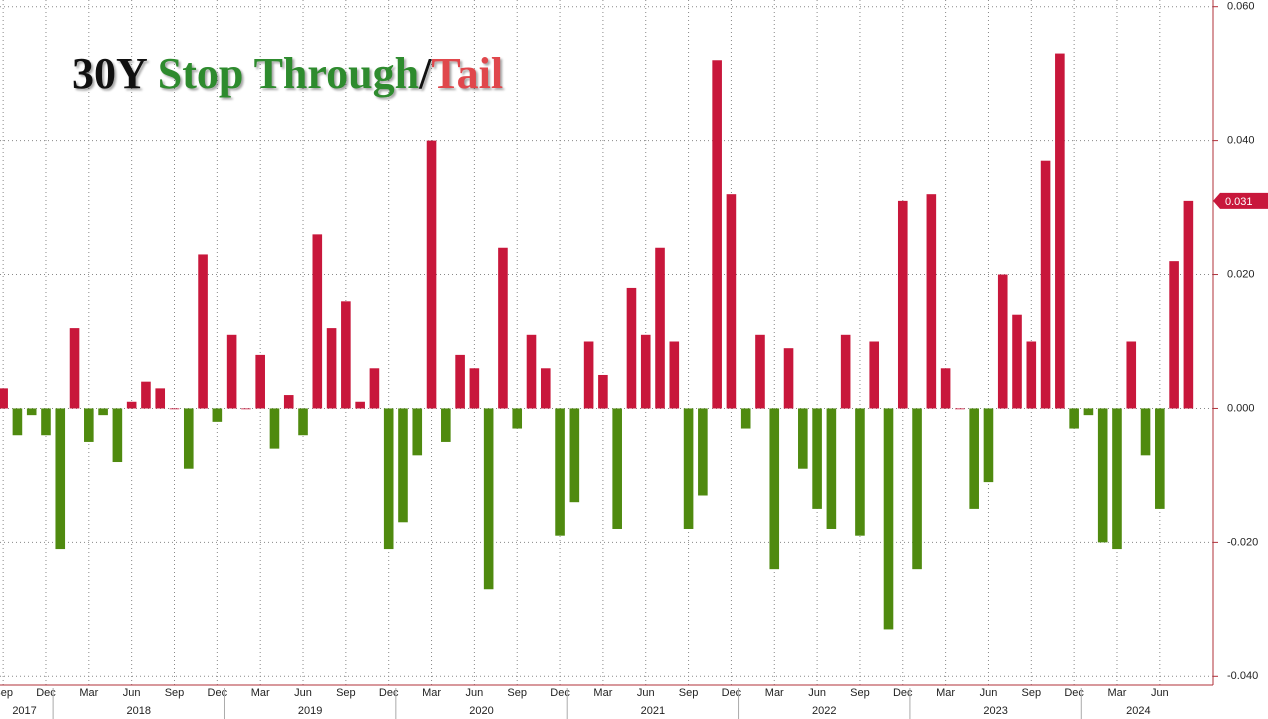  Describe the element at coordinates (310, 711) in the screenshot. I see `year-label: 2019` at that location.